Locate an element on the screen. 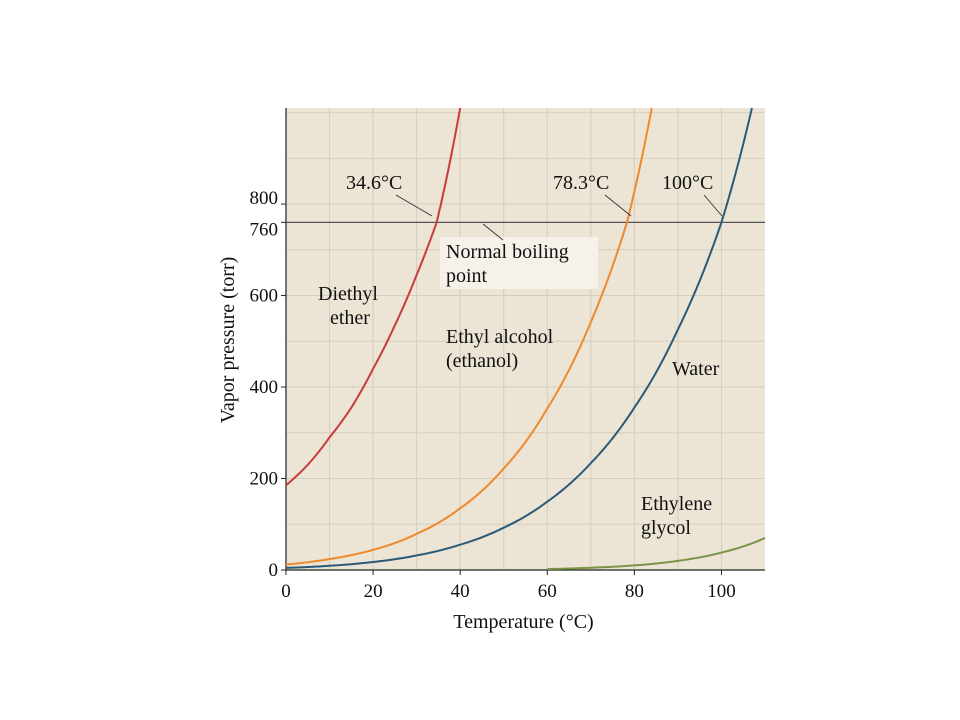 The image size is (960, 720). diethyl-ether-label: ether is located at coordinates (350, 318).